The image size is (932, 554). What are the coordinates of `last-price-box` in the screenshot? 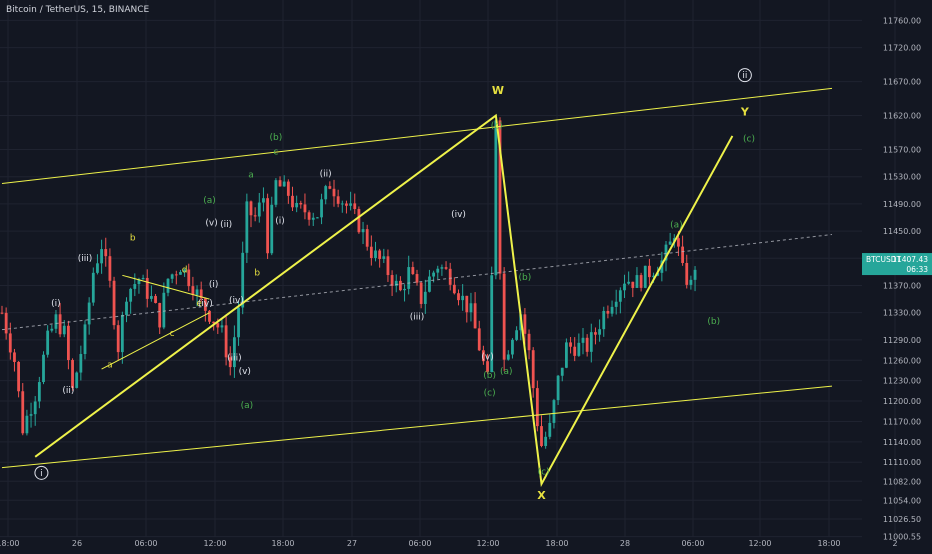 It's located at (897, 264).